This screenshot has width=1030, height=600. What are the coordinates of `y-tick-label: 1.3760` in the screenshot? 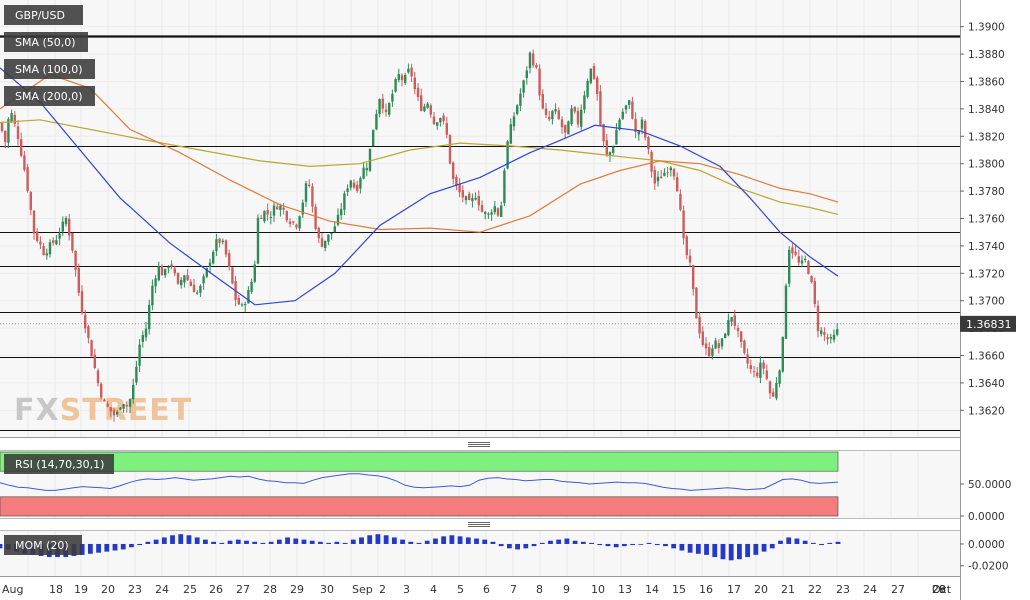 It's located at (986, 220).